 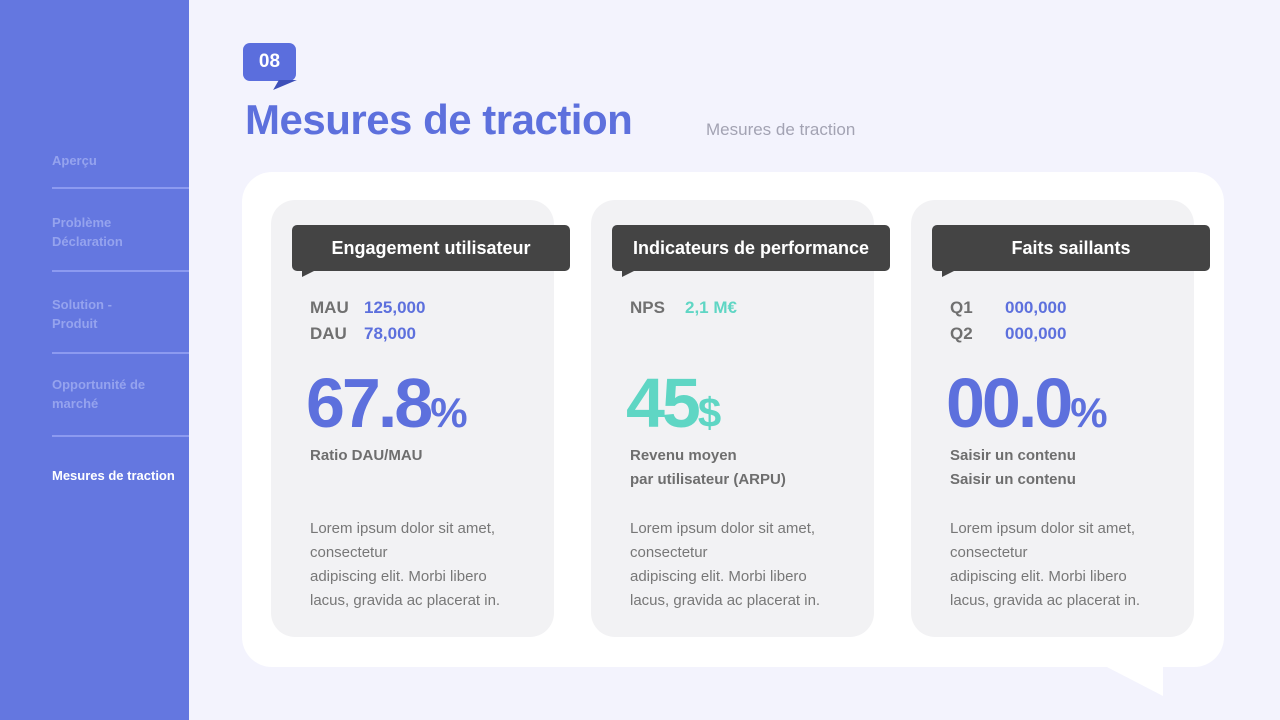 I want to click on metric-key: DAU, so click(x=328, y=333).